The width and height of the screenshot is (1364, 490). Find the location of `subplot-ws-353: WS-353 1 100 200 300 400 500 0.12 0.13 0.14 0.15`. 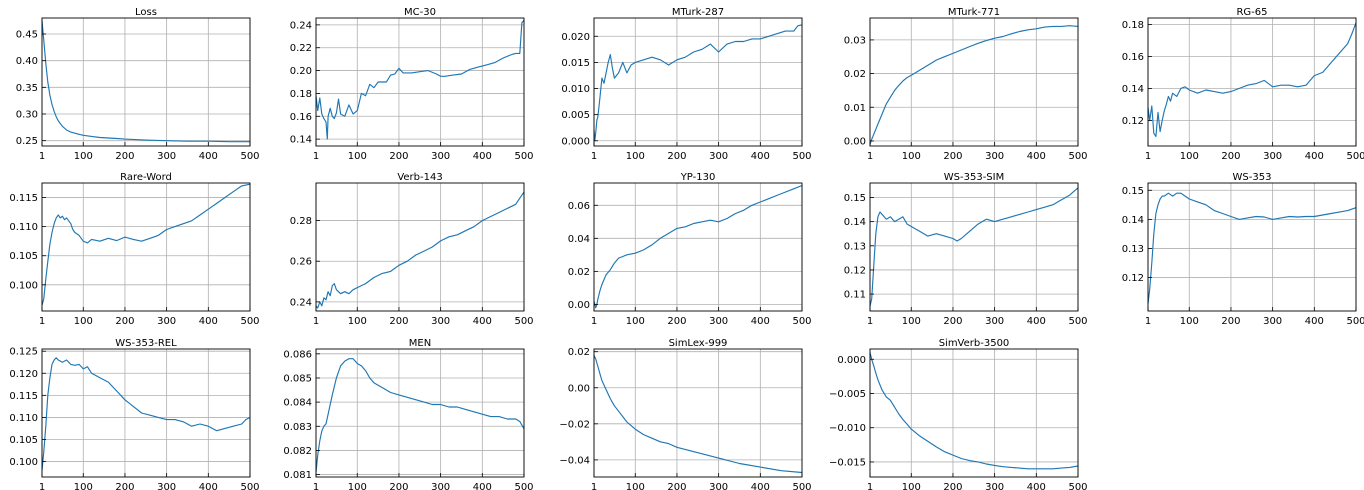

subplot-ws-353: WS-353 1 100 200 300 400 500 0.12 0.13 0.14 0.15 is located at coordinates (1243, 249).